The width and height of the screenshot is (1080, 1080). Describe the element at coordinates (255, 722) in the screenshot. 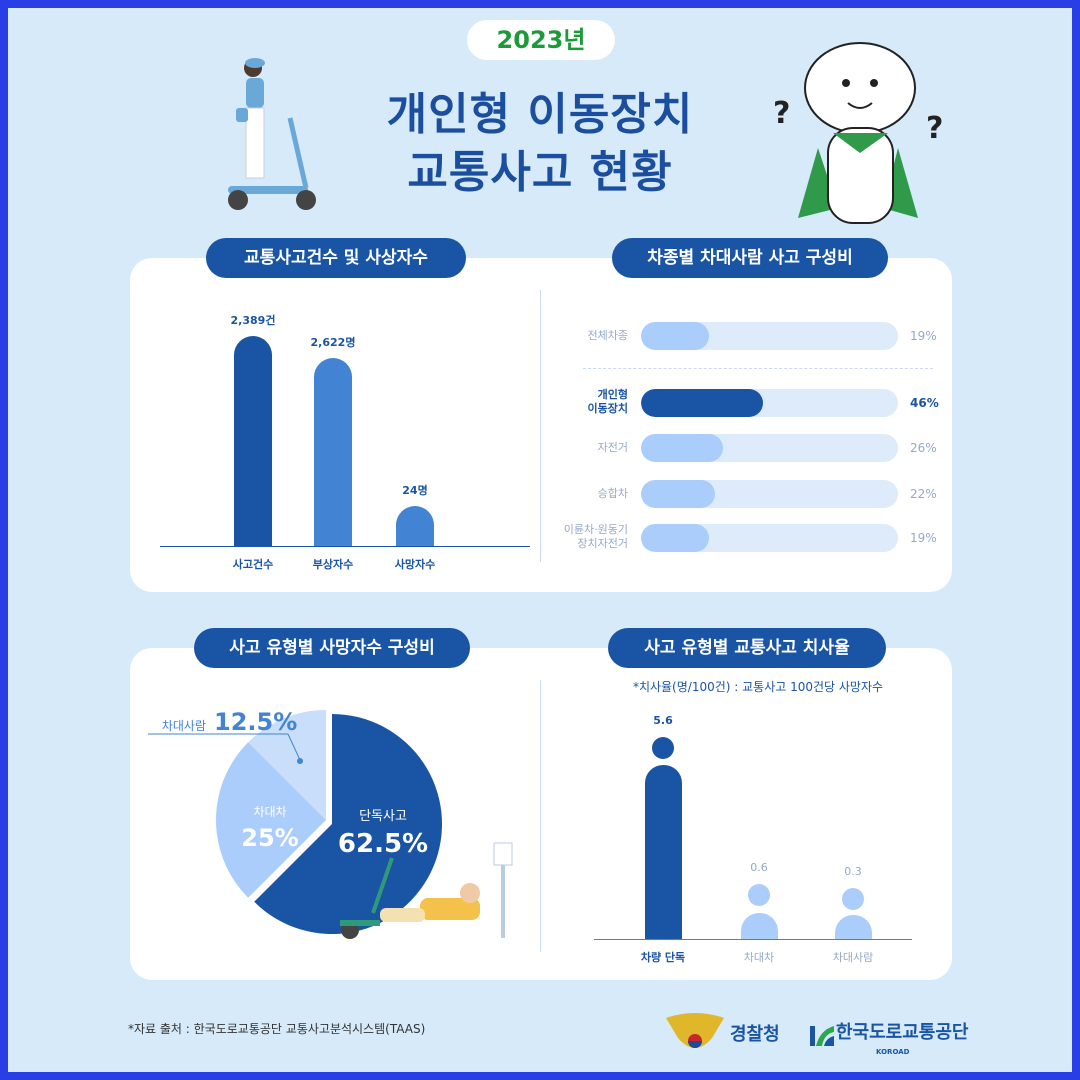

I see `pie-value-pedestrian: 12.5%` at that location.